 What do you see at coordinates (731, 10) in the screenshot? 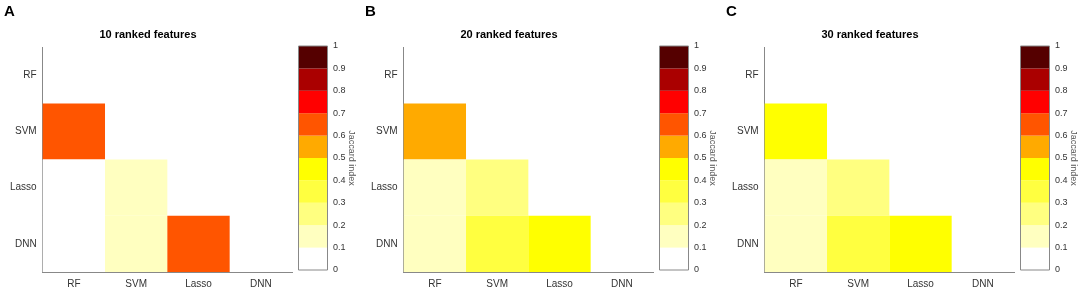
I see `text: C` at bounding box center [731, 10].